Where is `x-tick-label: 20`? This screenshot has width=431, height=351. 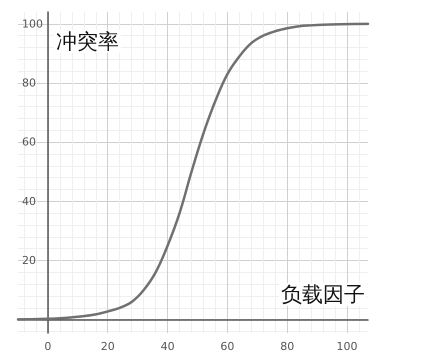 x-tick-label: 20 is located at coordinates (107, 345).